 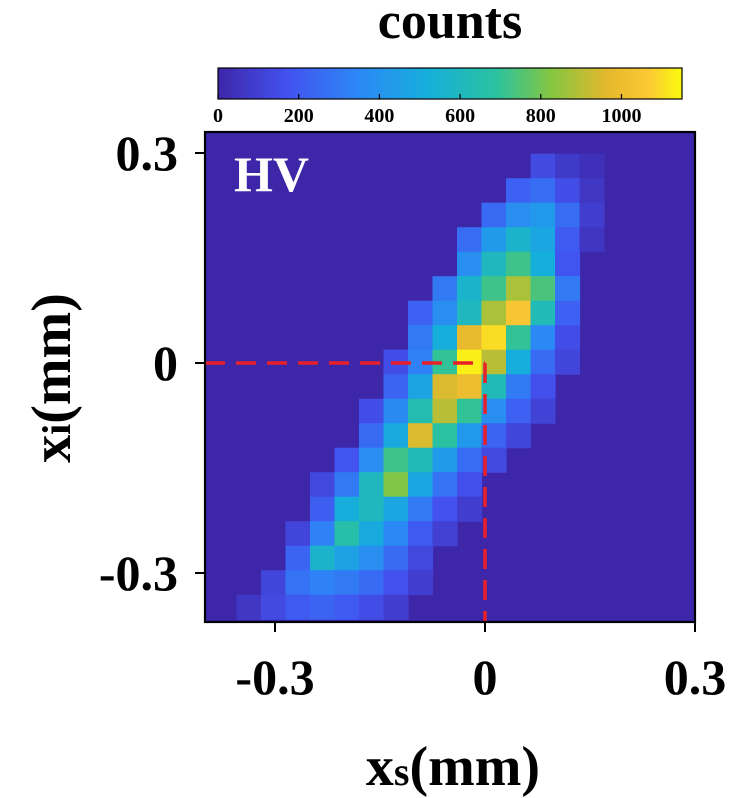 What do you see at coordinates (299, 116) in the screenshot?
I see `colorbar-tick-label: 200` at bounding box center [299, 116].